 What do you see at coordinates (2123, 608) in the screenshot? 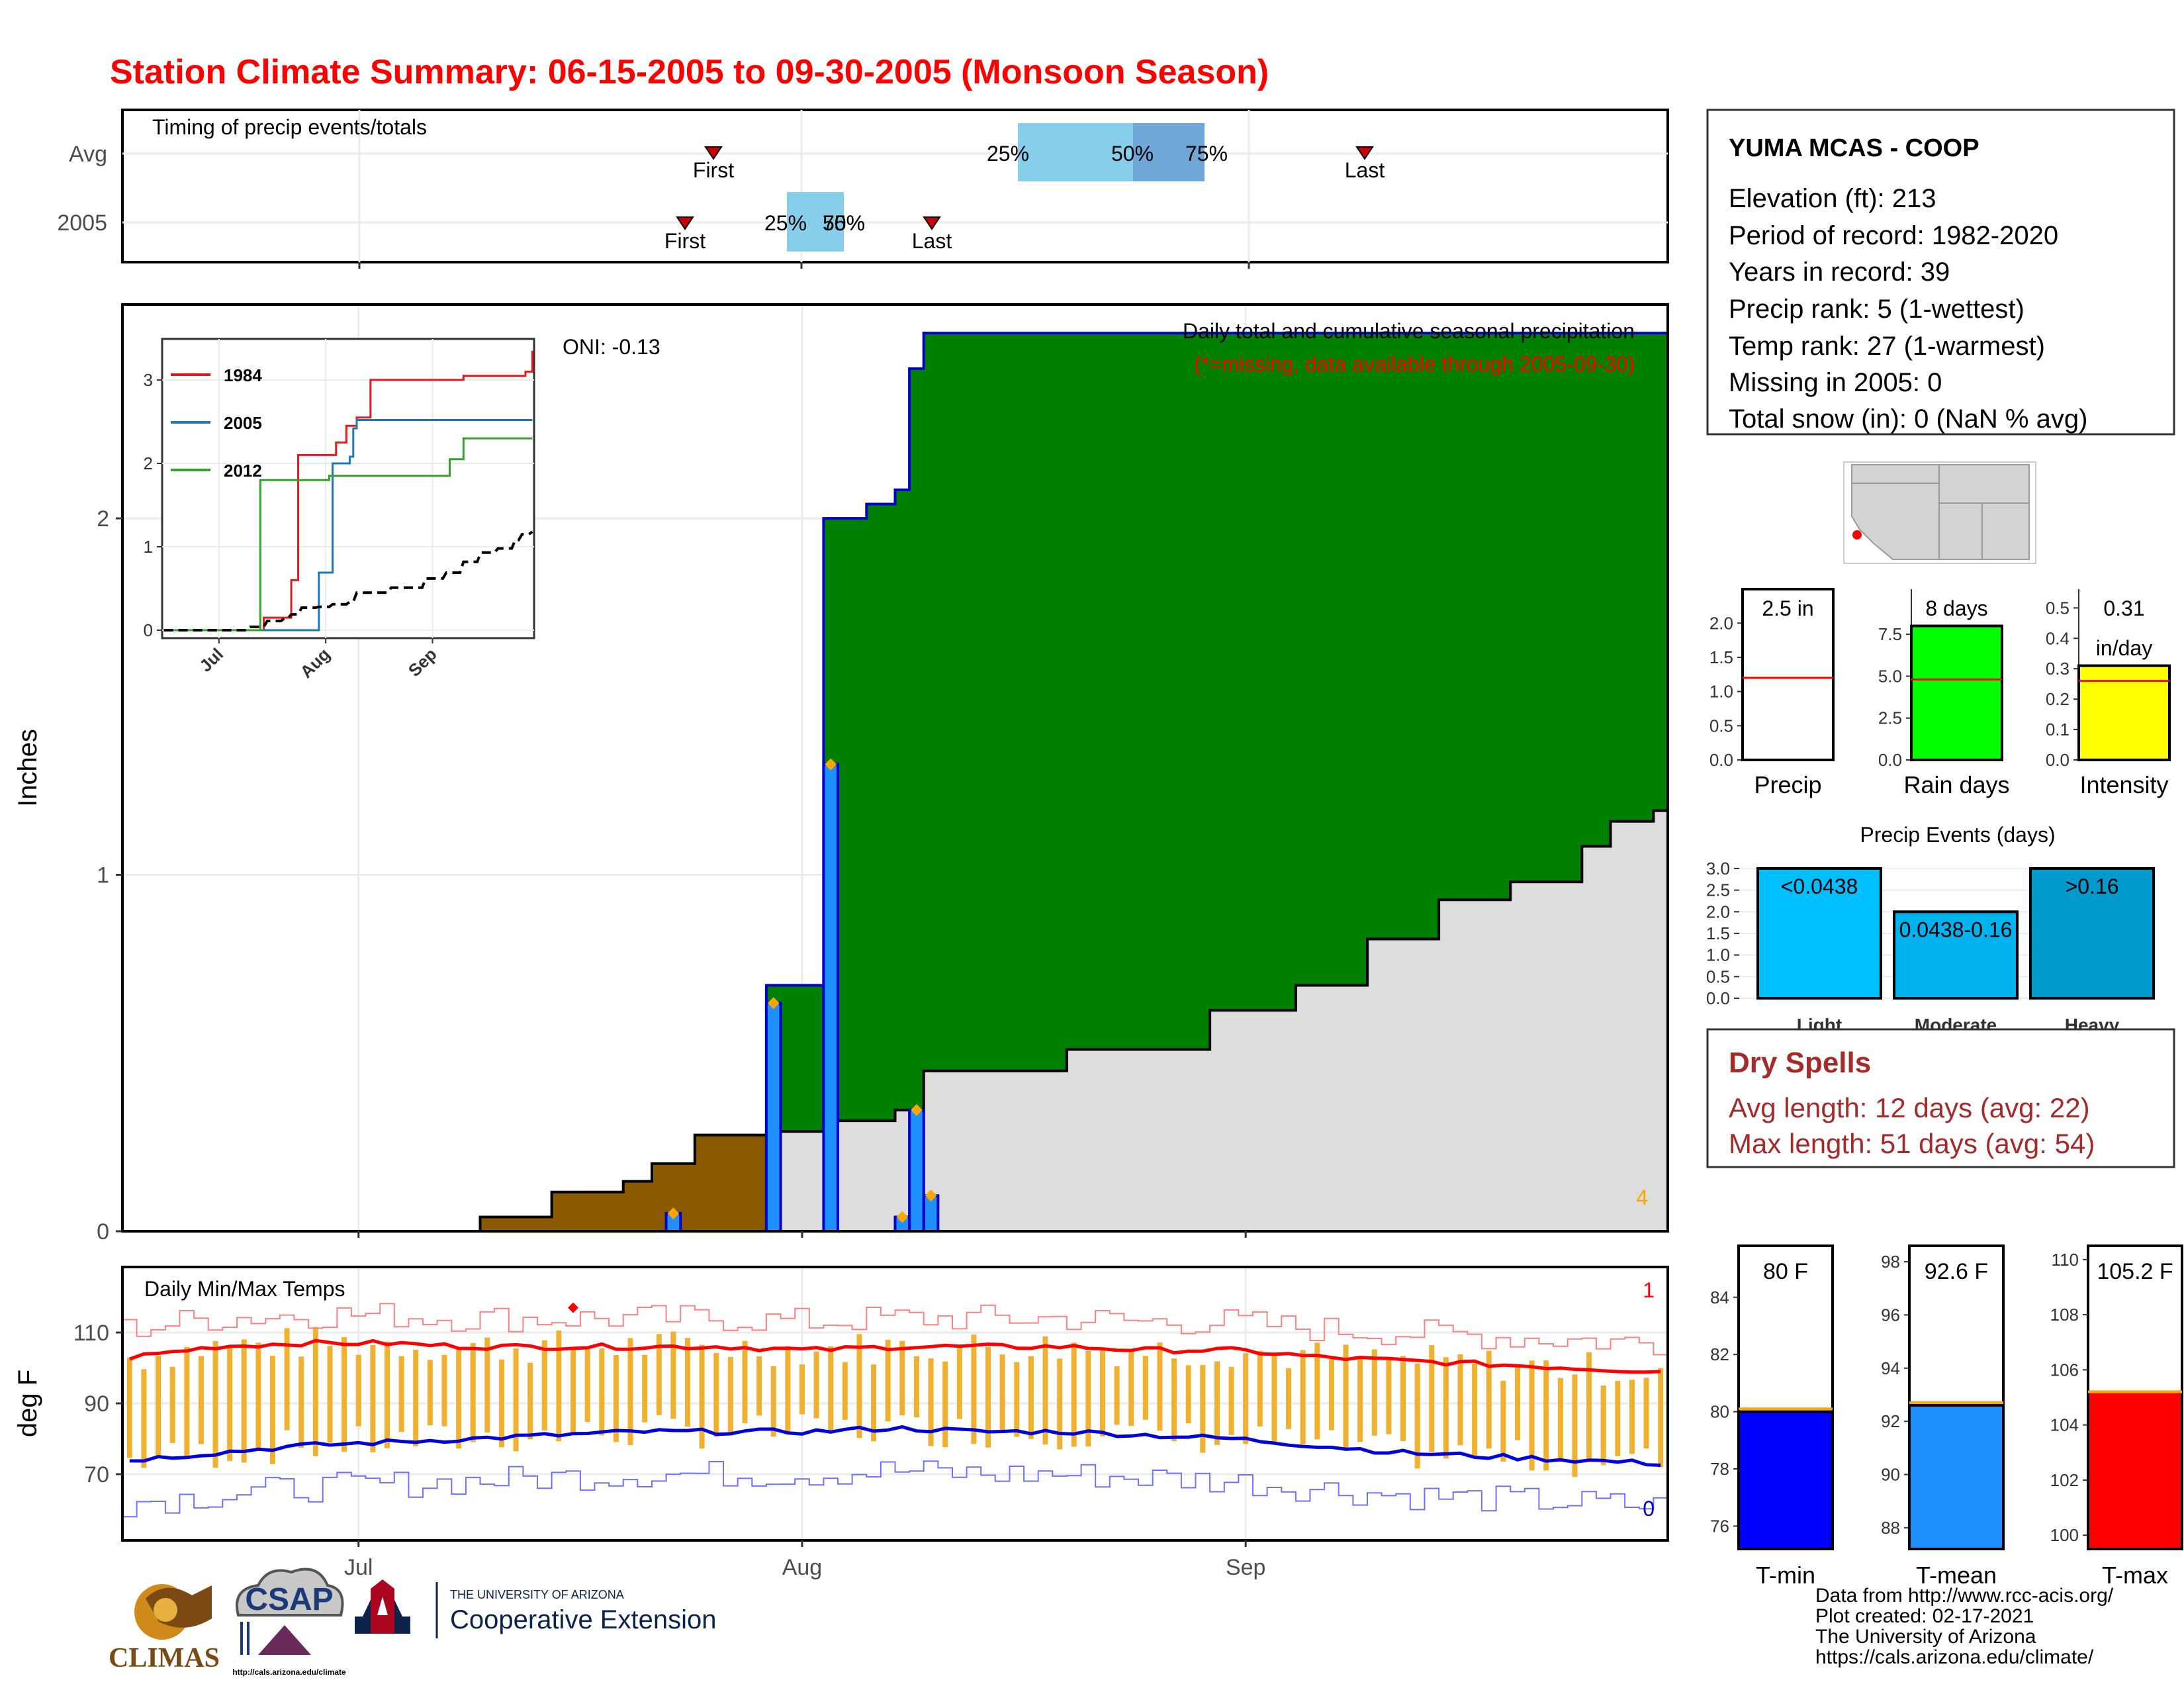
I see `summary-bar-label-2: 0.31` at bounding box center [2123, 608].